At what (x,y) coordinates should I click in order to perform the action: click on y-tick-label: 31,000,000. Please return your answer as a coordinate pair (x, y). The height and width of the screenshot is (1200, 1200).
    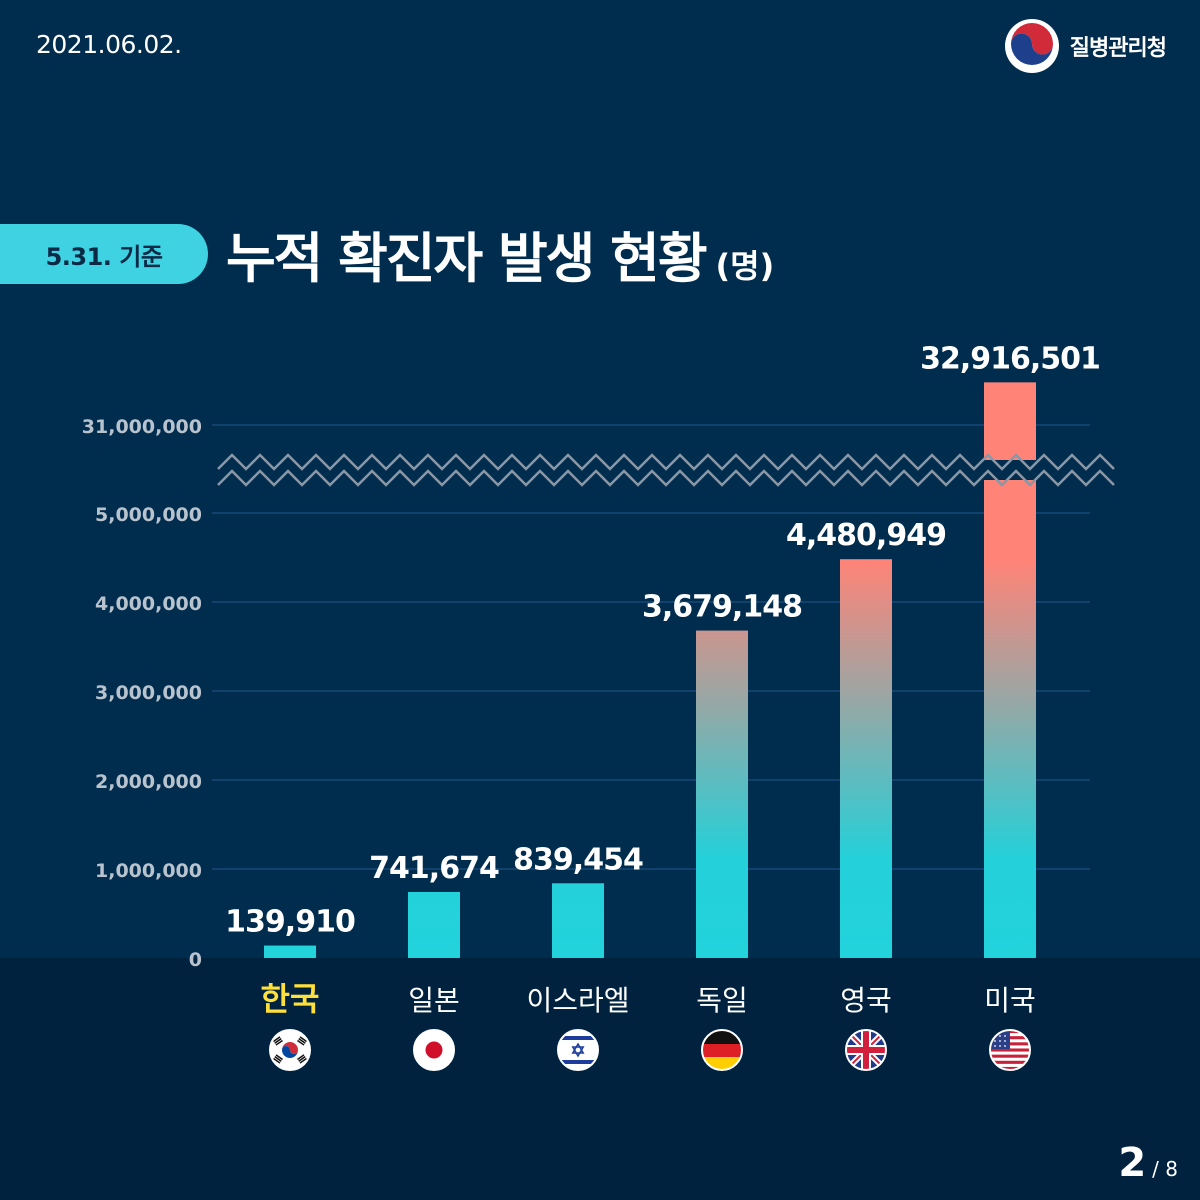
    Looking at the image, I should click on (142, 427).